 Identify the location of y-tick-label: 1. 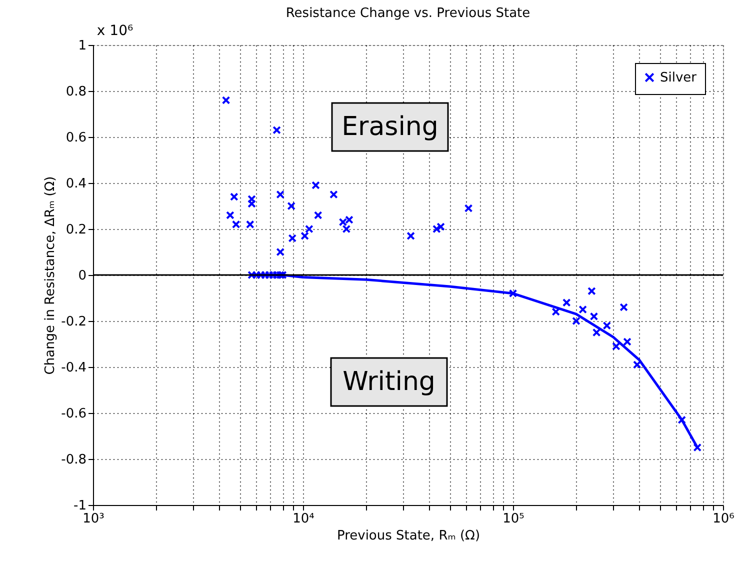
(82, 46).